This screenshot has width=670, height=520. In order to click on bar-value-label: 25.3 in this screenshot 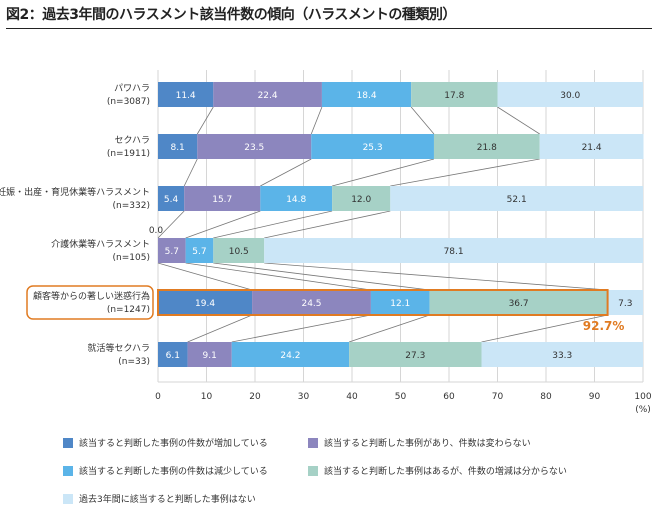, I will do `click(373, 148)`.